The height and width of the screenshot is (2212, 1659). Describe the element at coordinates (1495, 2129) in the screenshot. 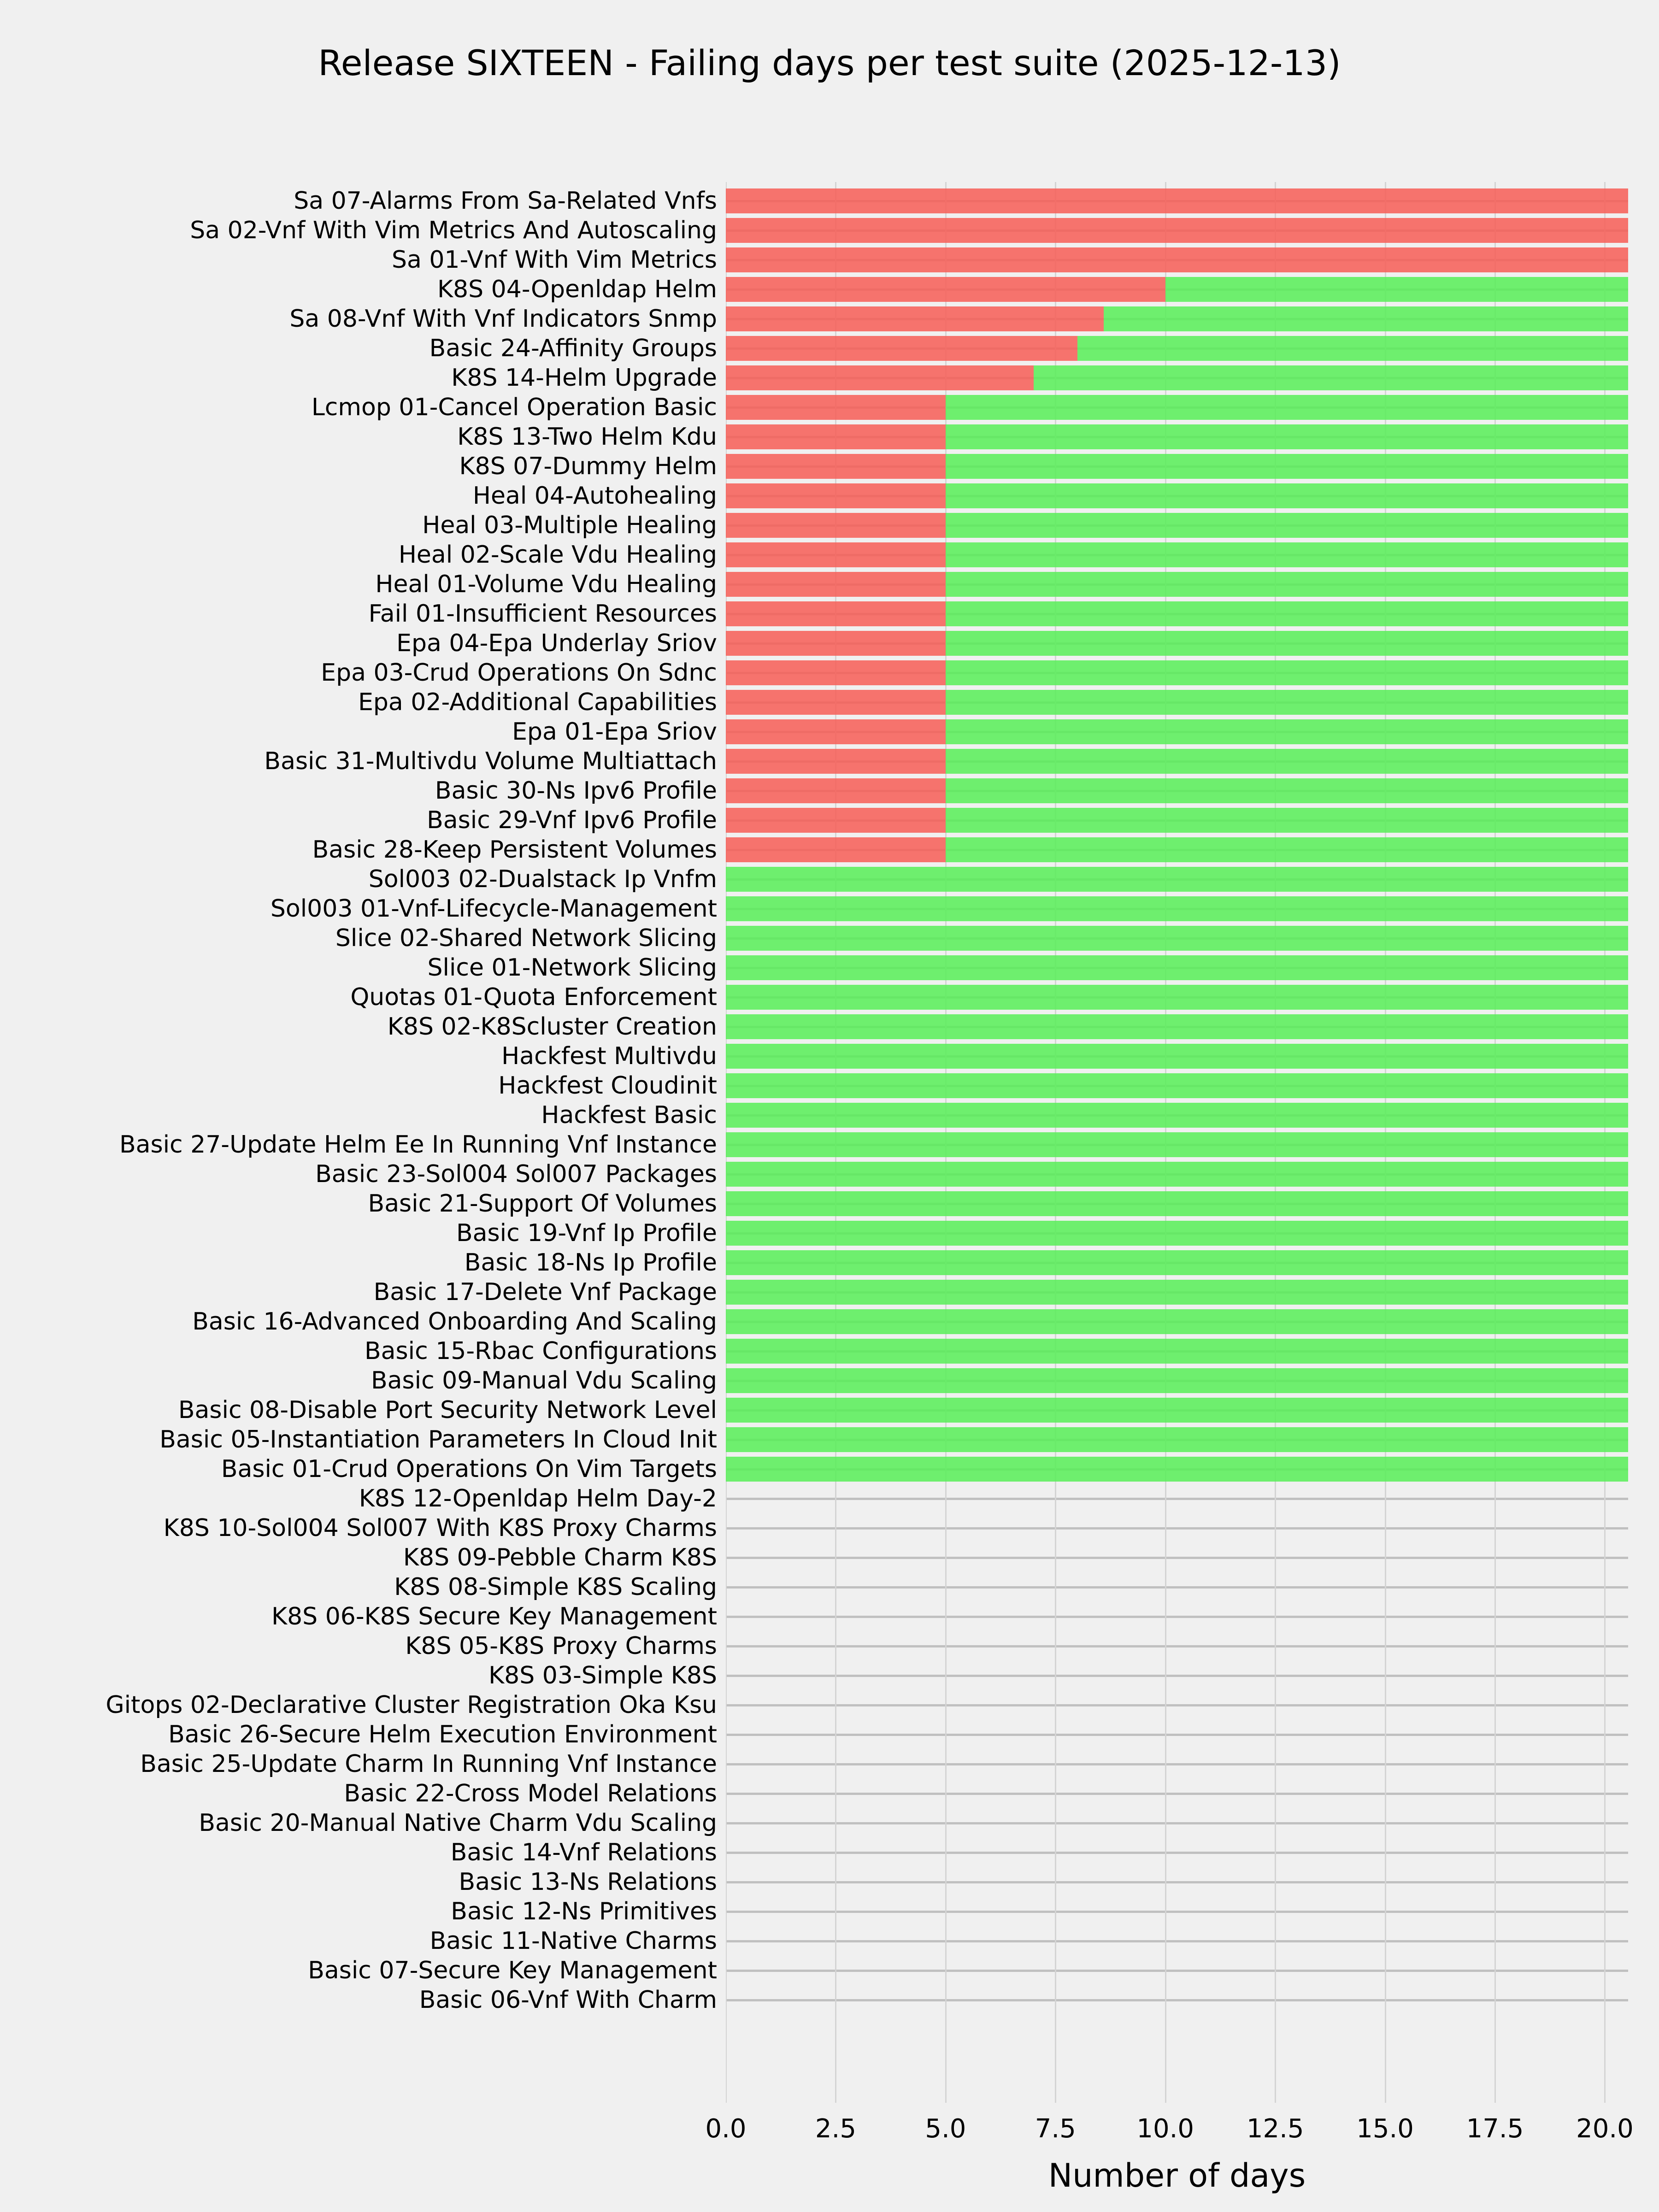

I see `x-tick-label: 17.5` at that location.